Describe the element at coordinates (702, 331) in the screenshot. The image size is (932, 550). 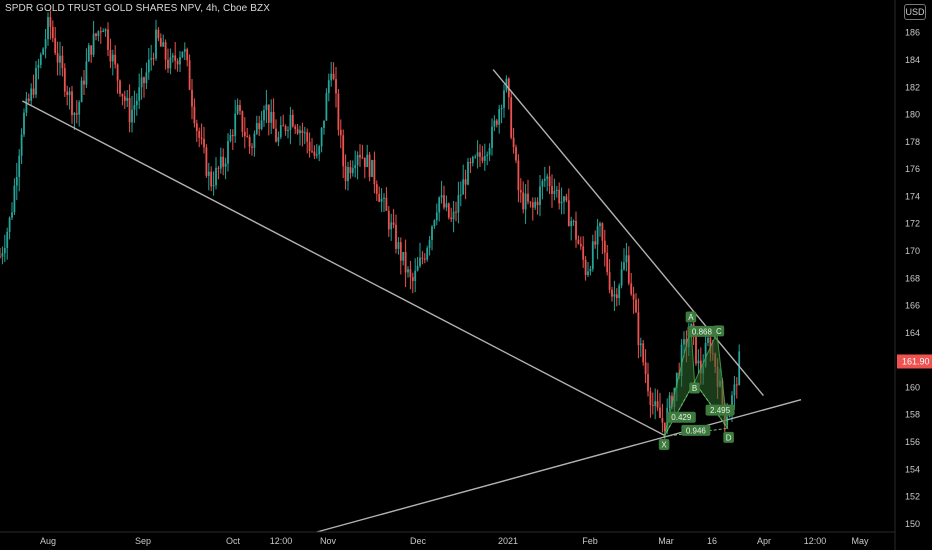
I see `pattern-ratio-label: 0.868` at that location.